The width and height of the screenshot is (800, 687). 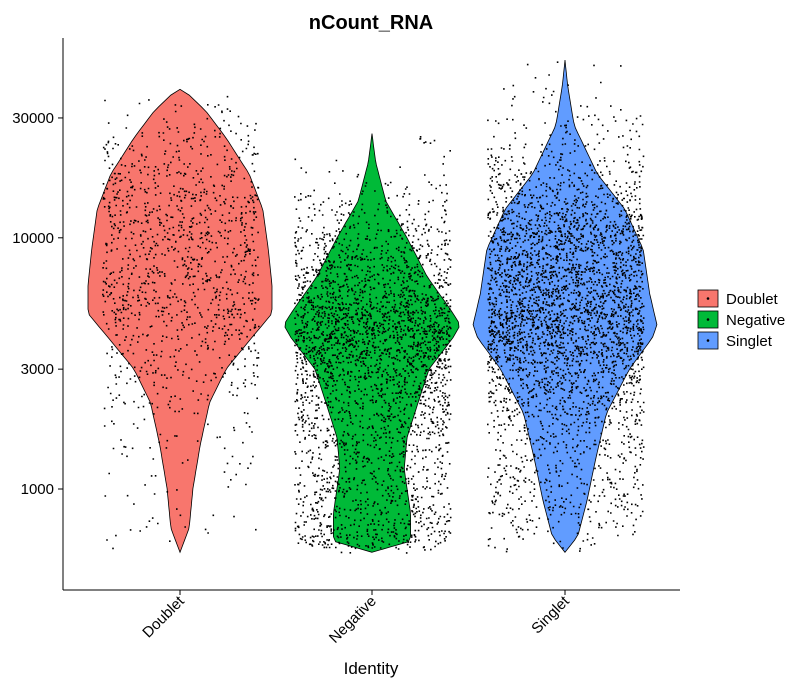 I want to click on violin-group-negative, so click(x=372, y=343).